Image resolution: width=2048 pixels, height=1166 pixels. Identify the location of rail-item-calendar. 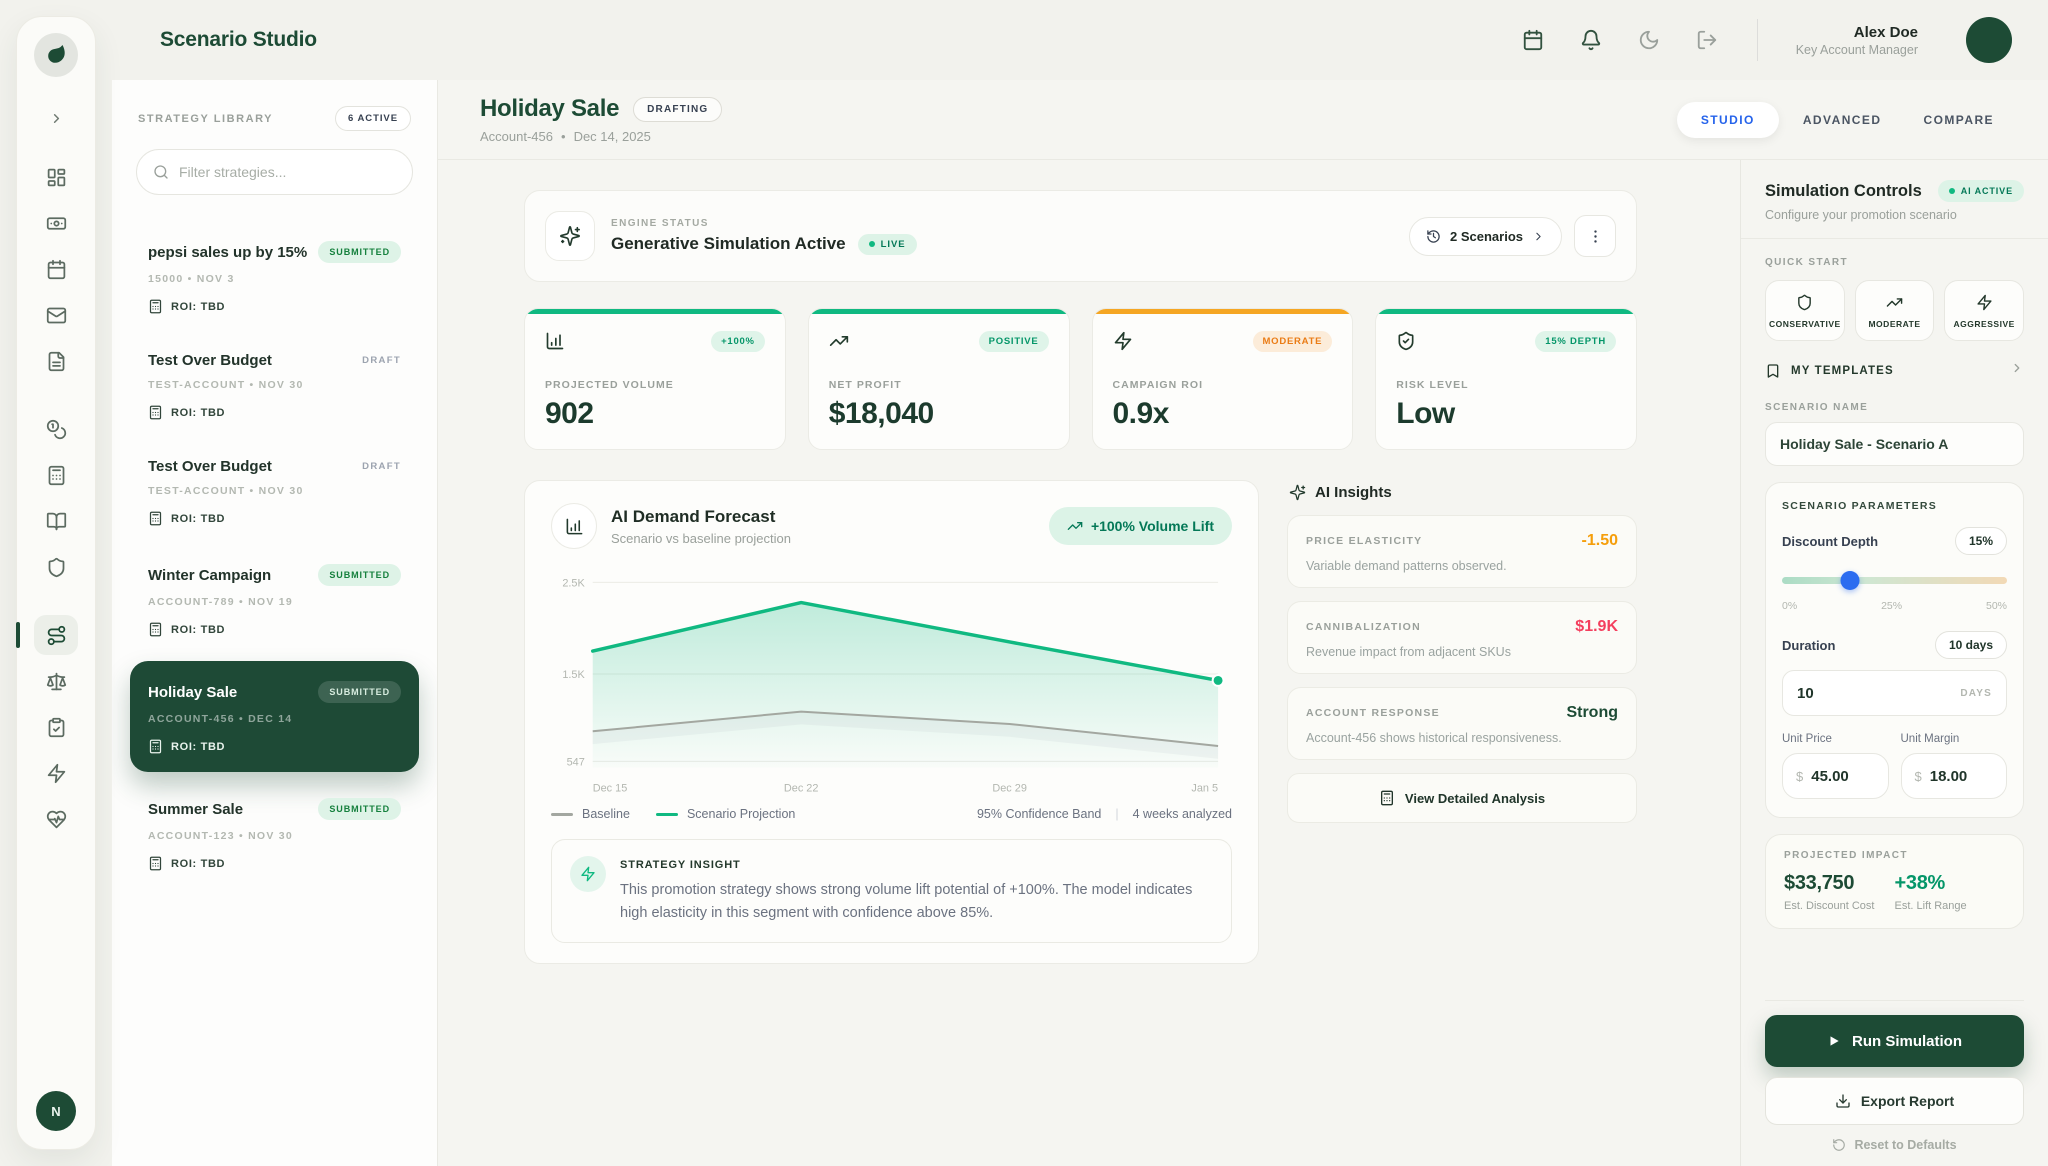
(56, 269).